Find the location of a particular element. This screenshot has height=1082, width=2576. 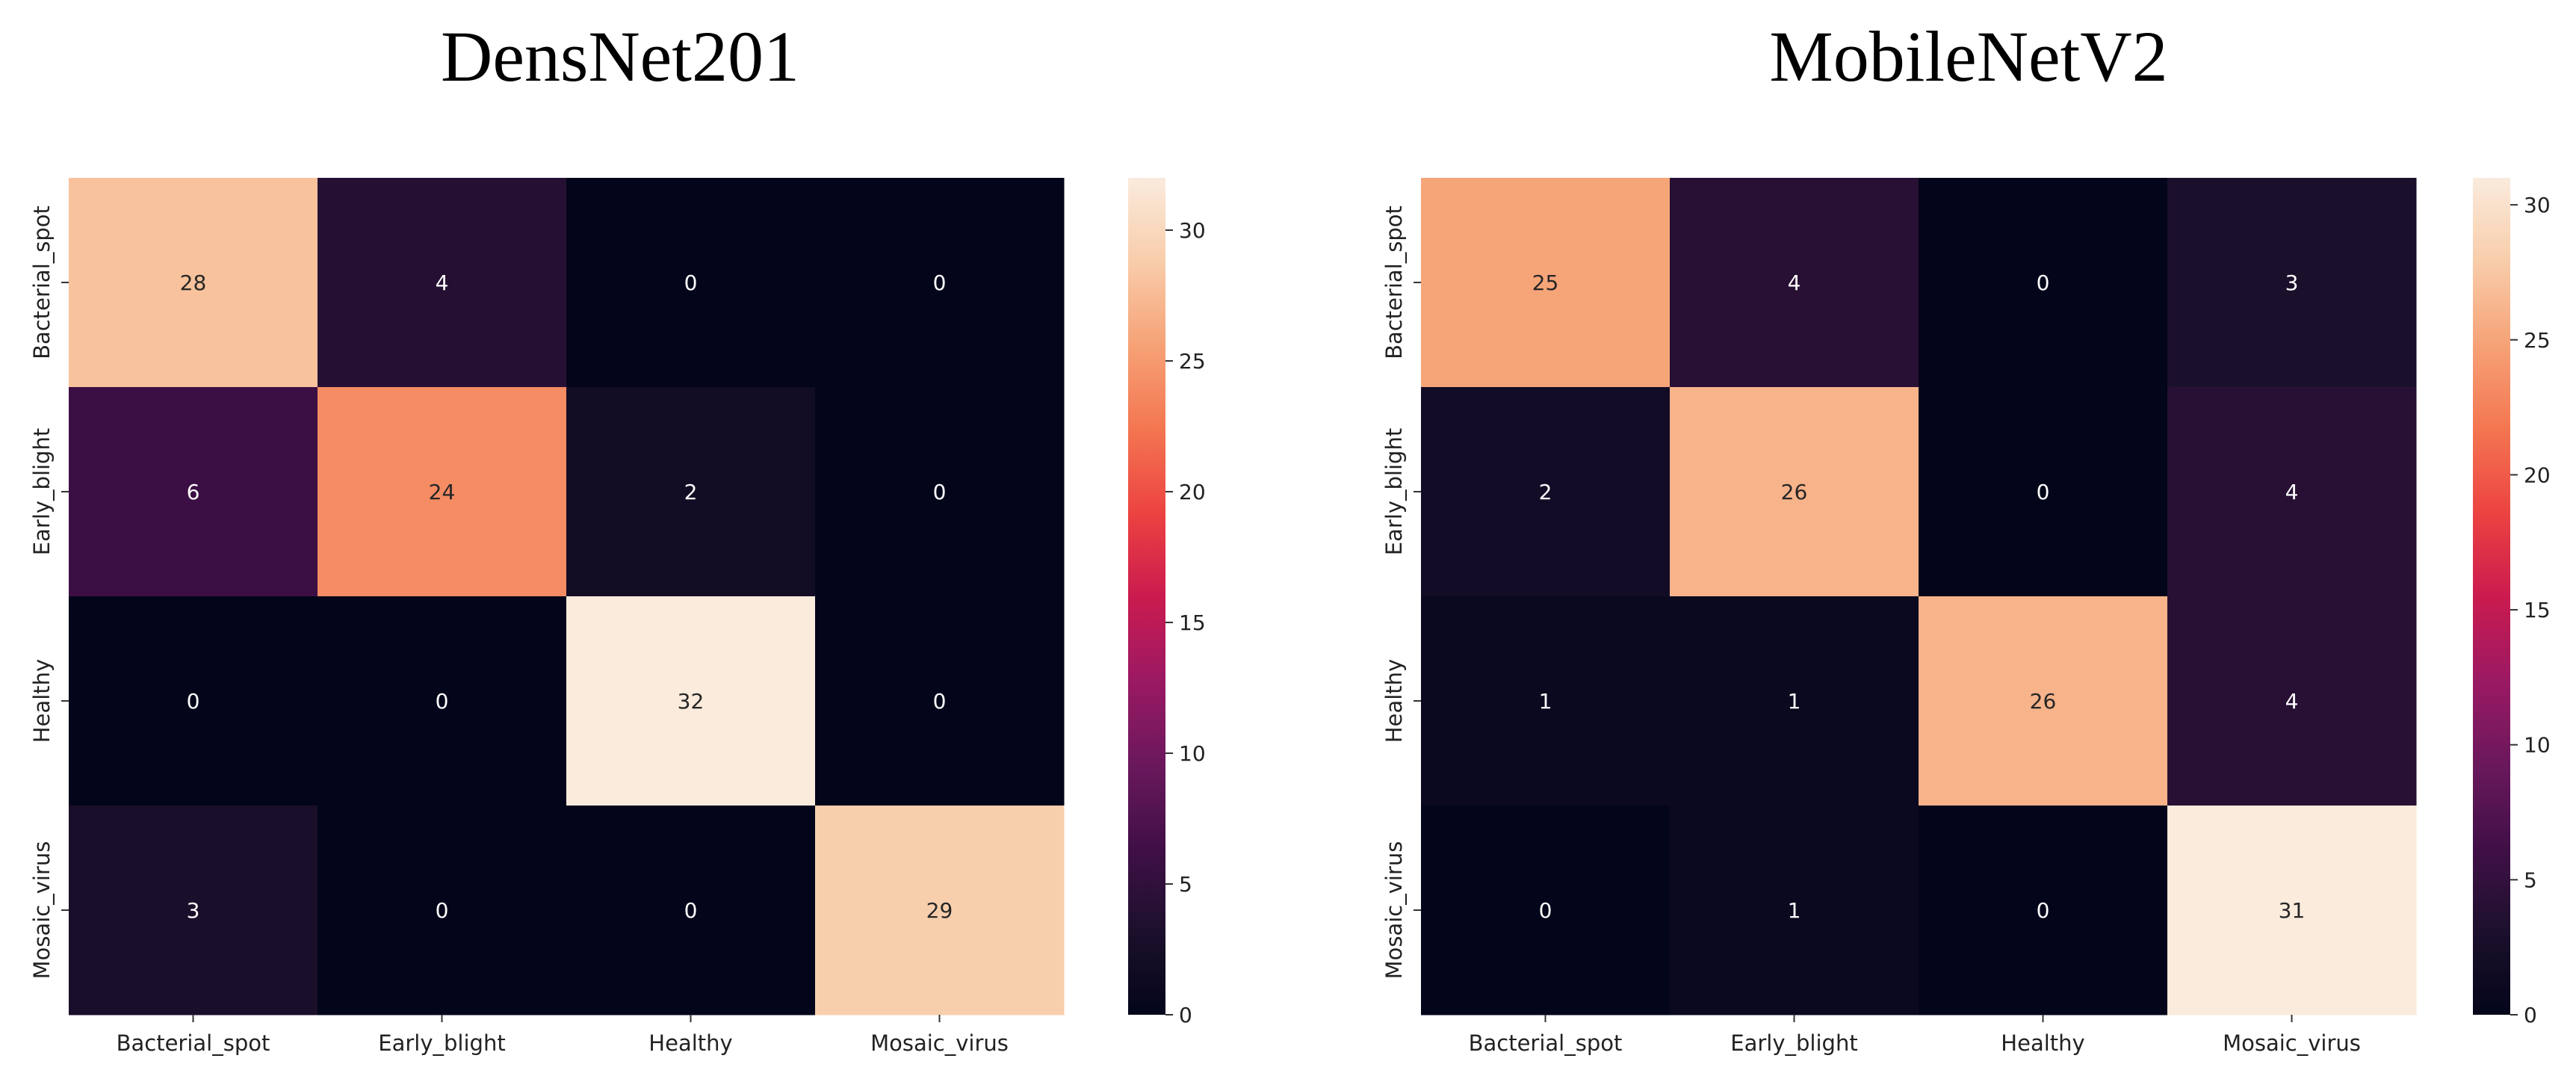

cell-value-label: 28 is located at coordinates (193, 282).